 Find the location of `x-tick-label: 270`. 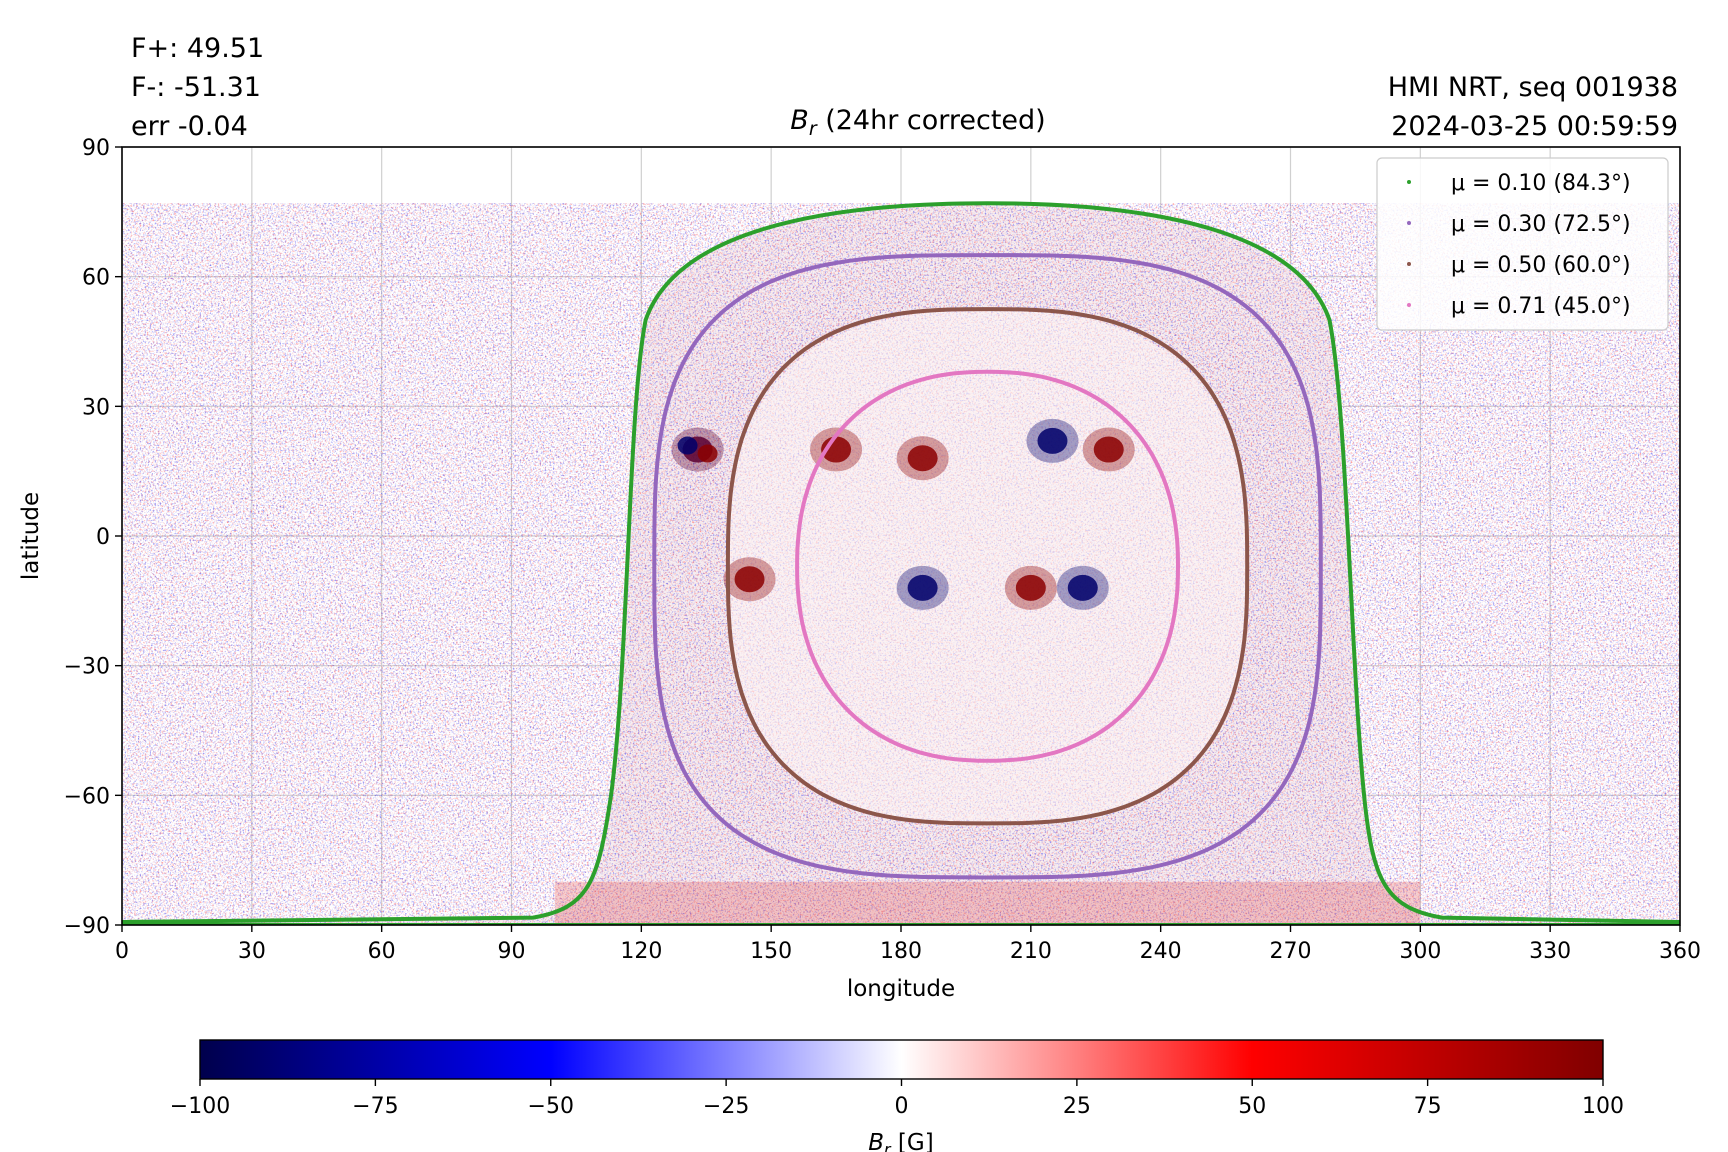

x-tick-label: 270 is located at coordinates (1291, 951).